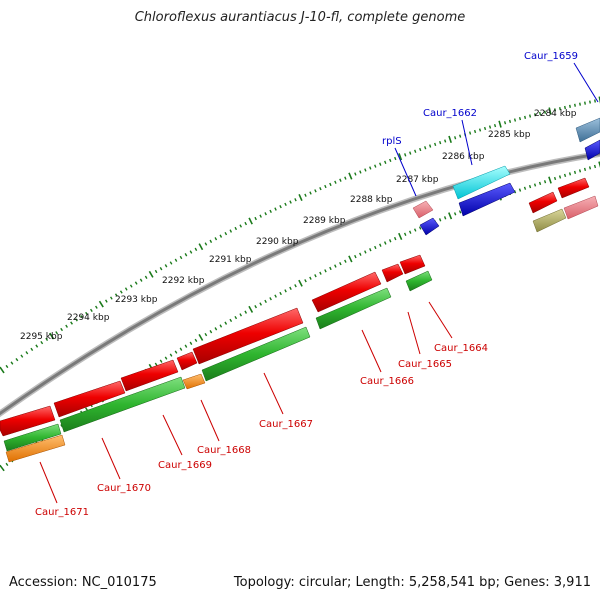 This screenshot has width=600, height=600. I want to click on label-caur-1664: Caur_1664, so click(461, 348).